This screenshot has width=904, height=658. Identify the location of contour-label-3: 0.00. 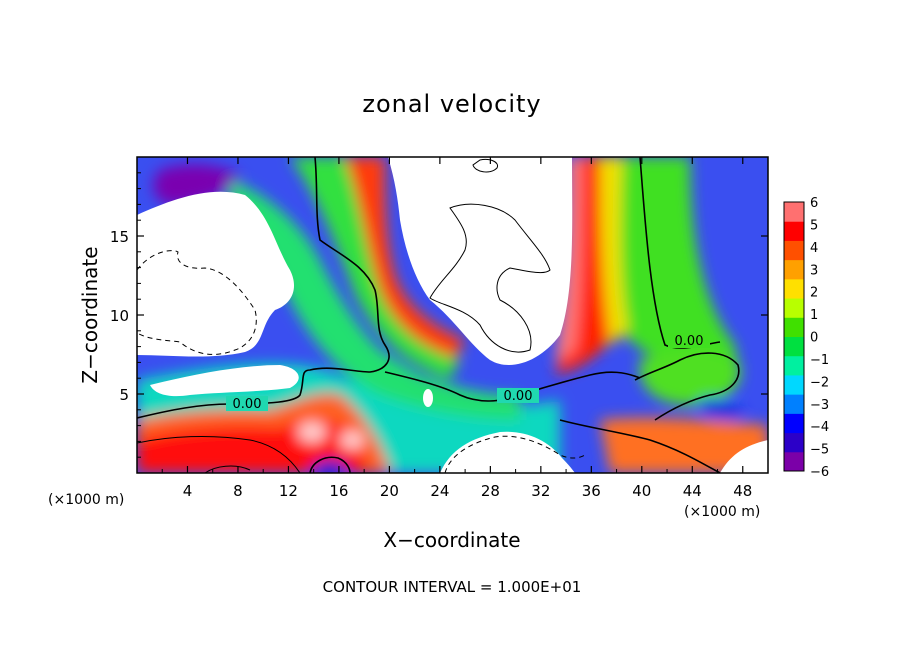
(689, 341).